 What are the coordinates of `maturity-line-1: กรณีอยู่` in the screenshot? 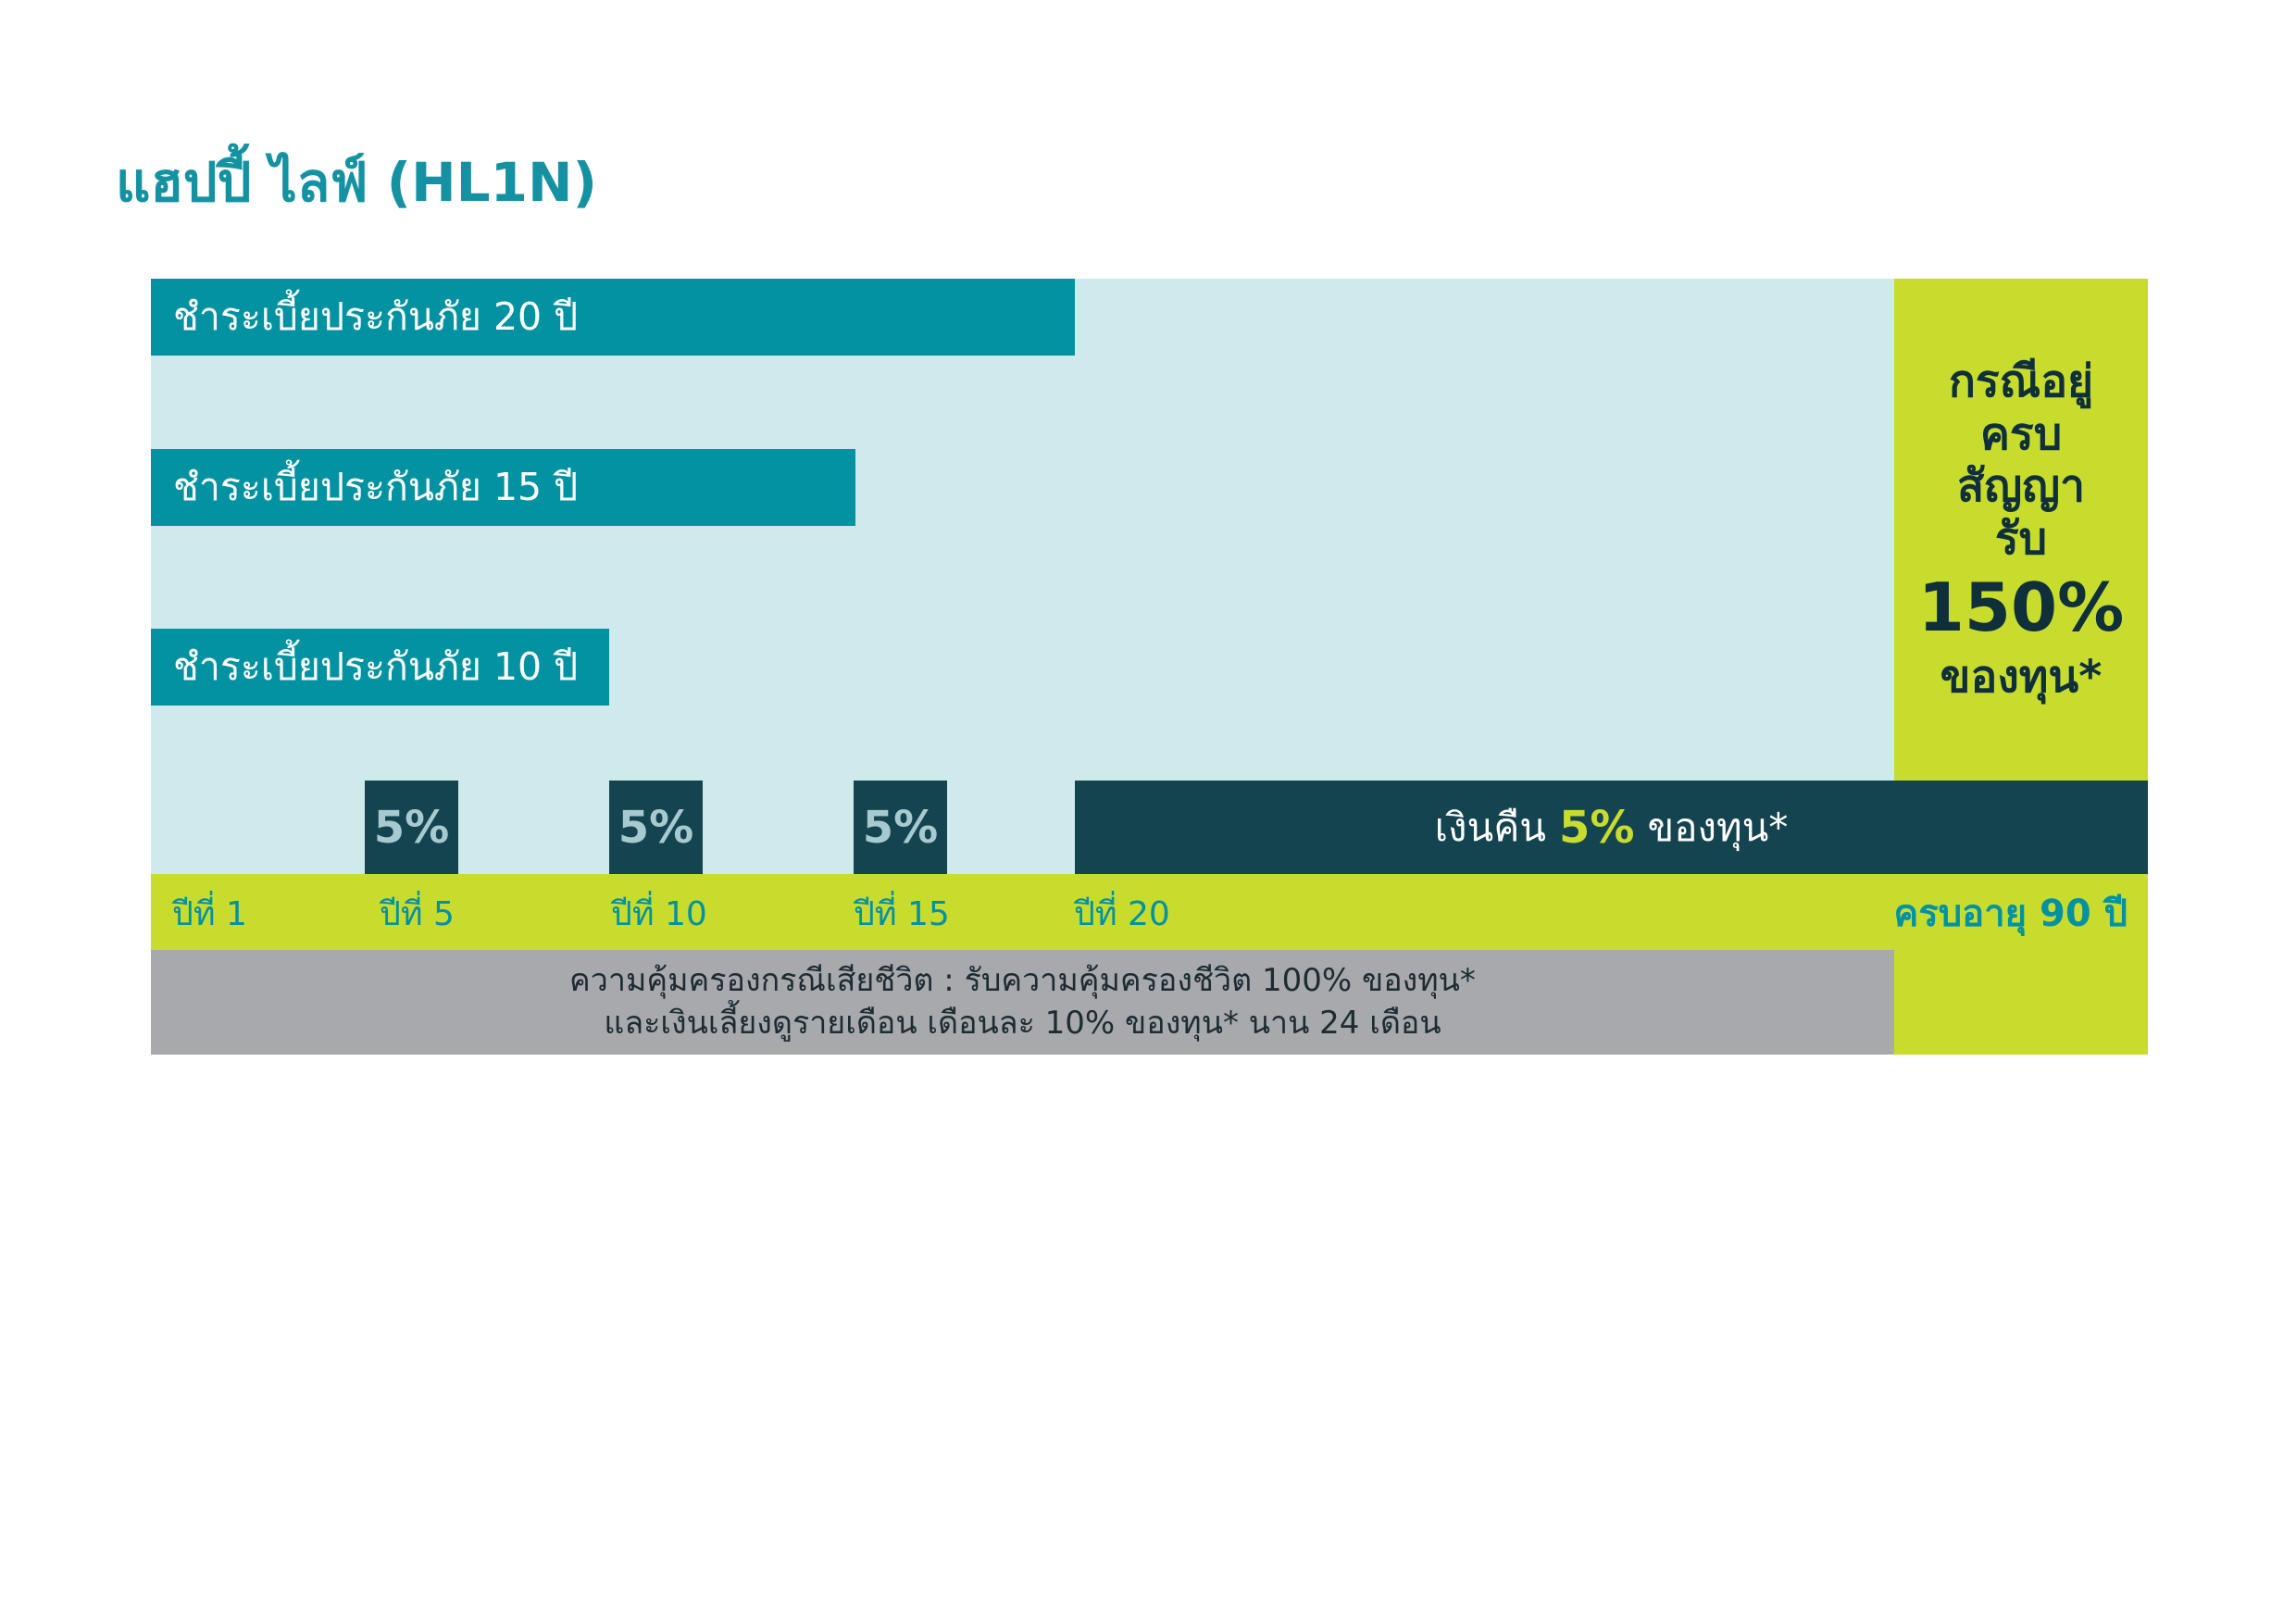 It's located at (2021, 381).